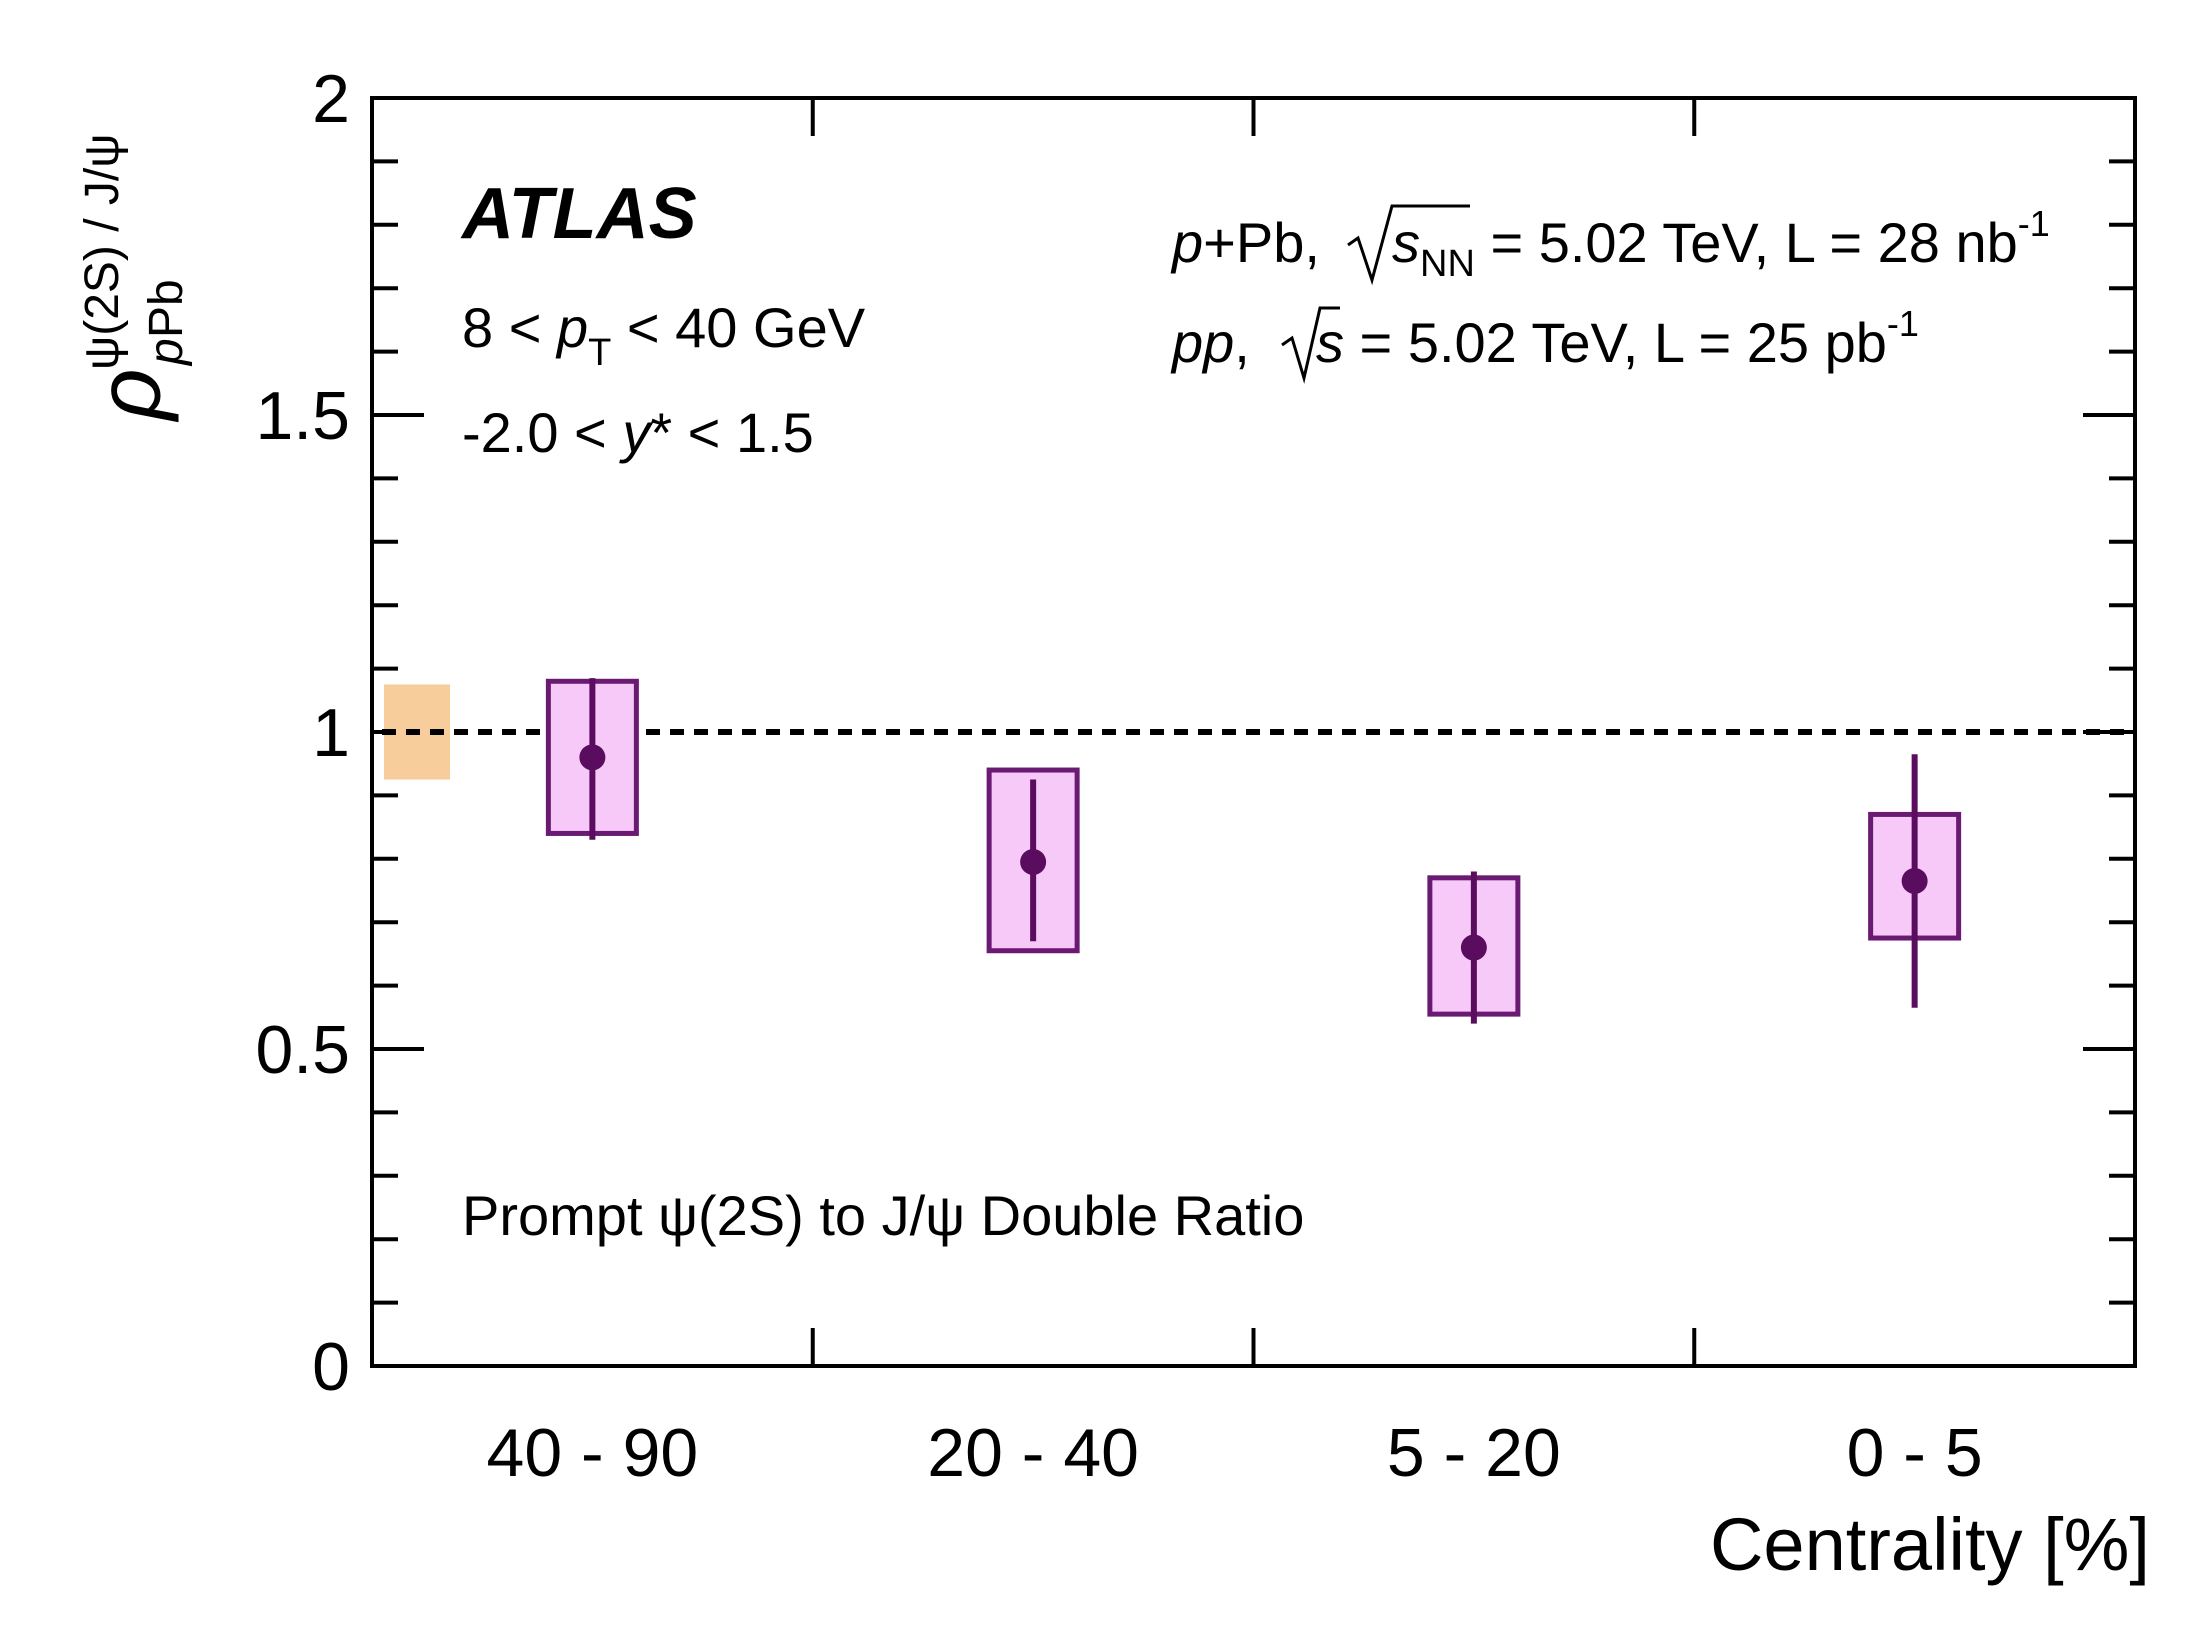 The image size is (2190, 1635). What do you see at coordinates (571, 327) in the screenshot?
I see `pt-range-var: p` at bounding box center [571, 327].